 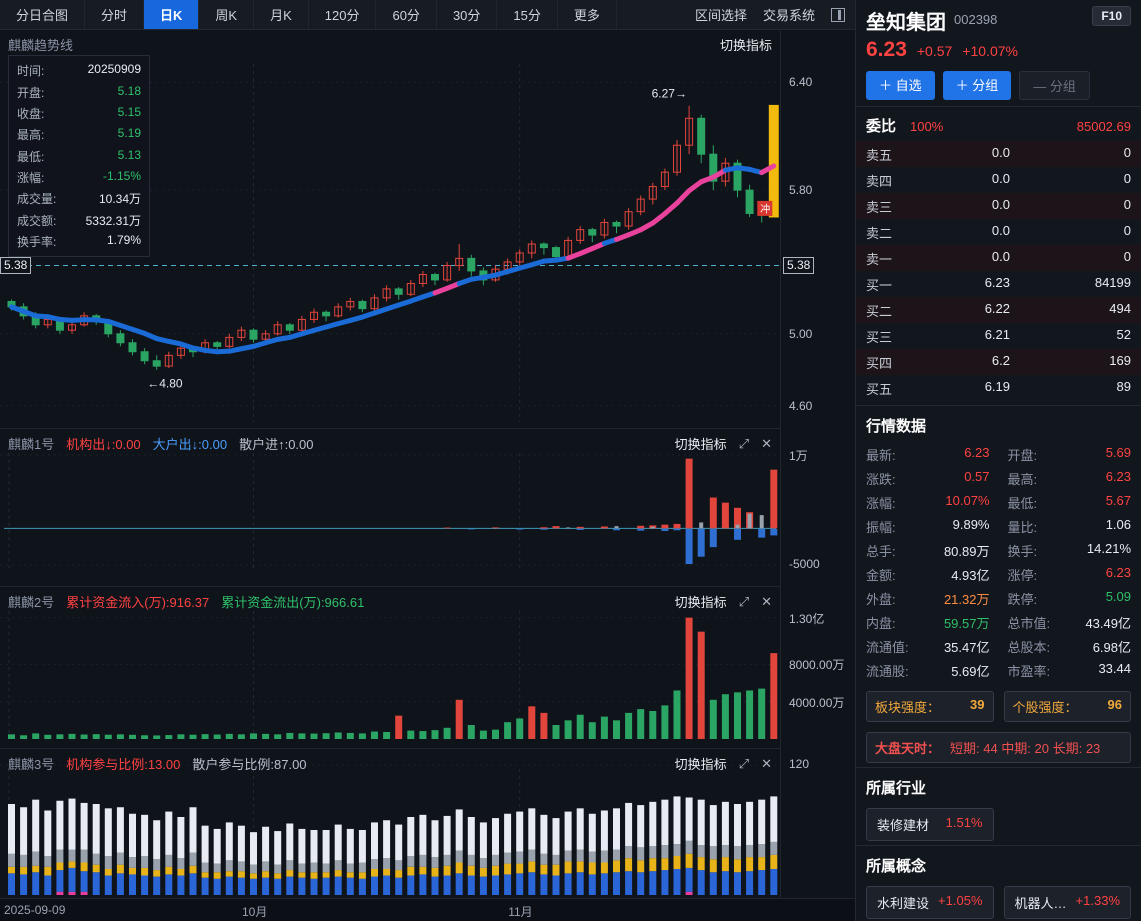 What do you see at coordinates (976, 19) in the screenshot?
I see `stock-code: 002398` at bounding box center [976, 19].